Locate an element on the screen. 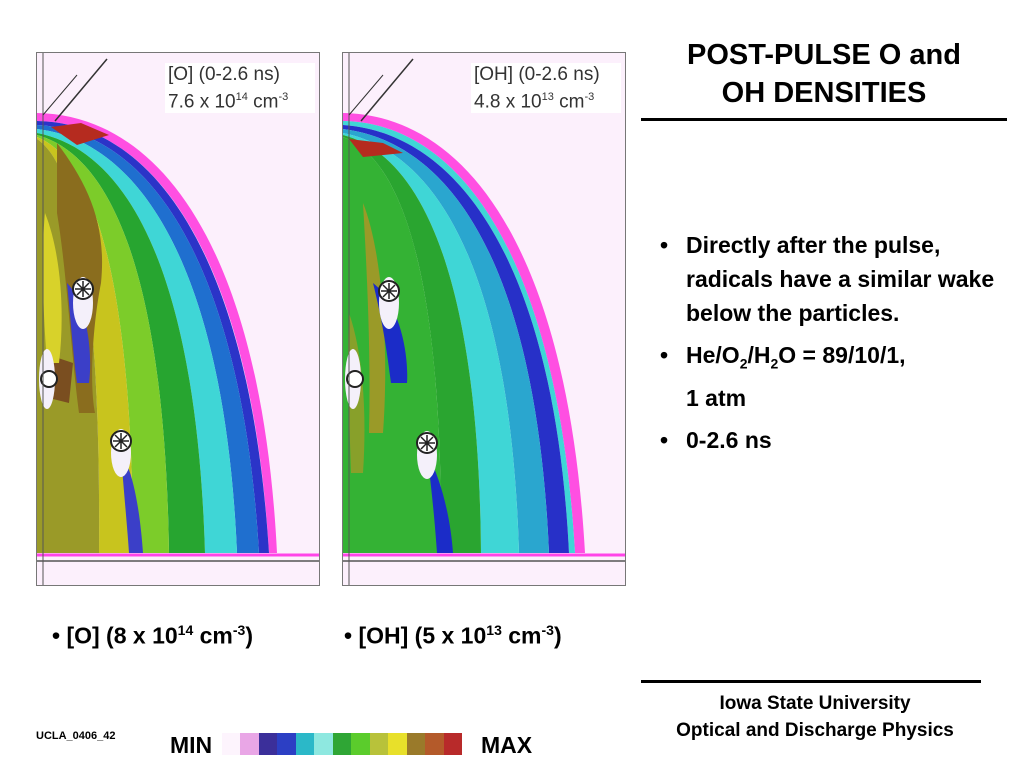 Image resolution: width=1024 pixels, height=768 pixels. o-density-label: [O] (0-2.6 ns) 7.6 x 1014 cm-3 is located at coordinates (240, 88).